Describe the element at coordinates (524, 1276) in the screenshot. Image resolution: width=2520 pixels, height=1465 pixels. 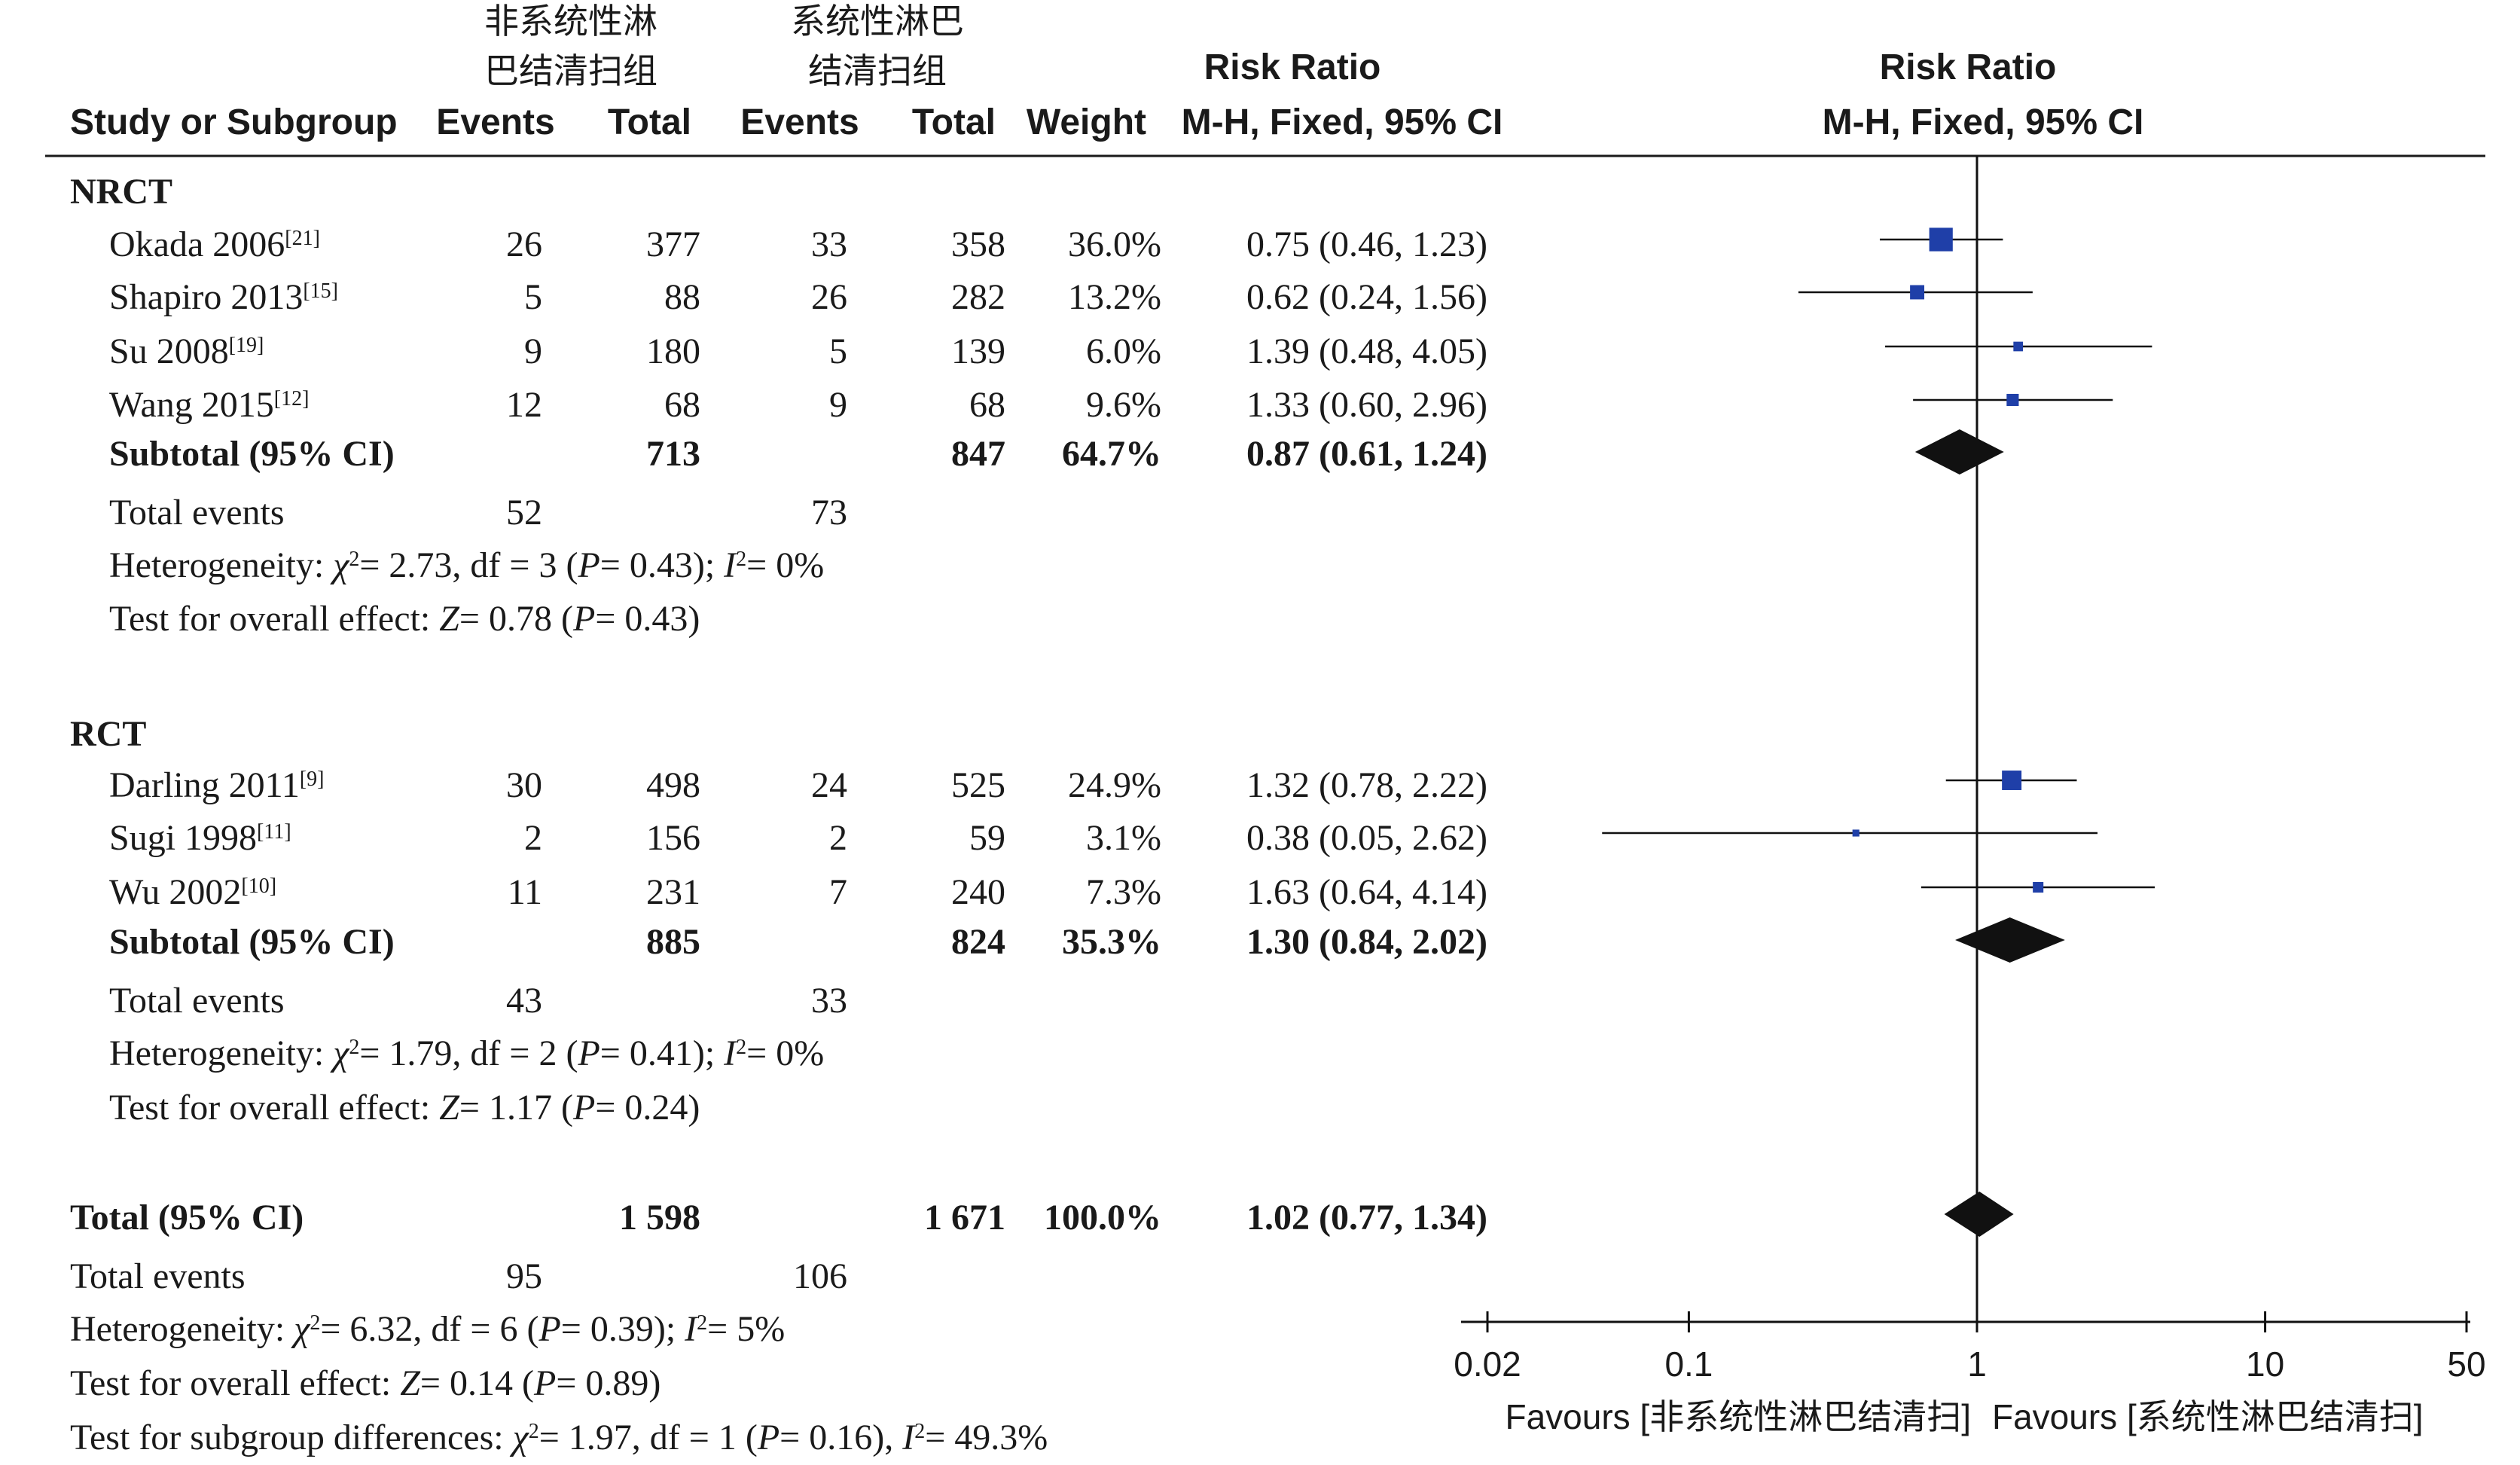
I see `overall-total-events-group1: 95` at that location.